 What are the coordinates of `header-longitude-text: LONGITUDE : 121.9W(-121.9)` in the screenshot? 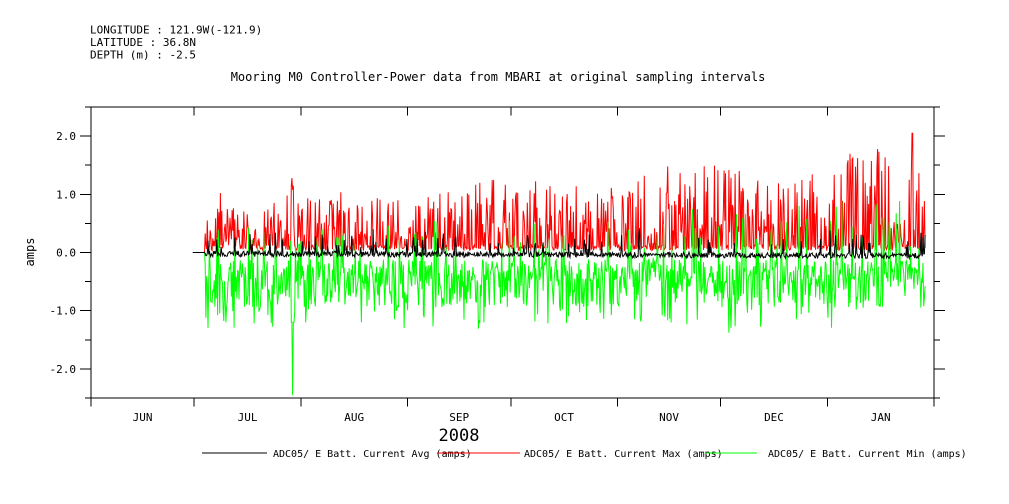 It's located at (176, 30).